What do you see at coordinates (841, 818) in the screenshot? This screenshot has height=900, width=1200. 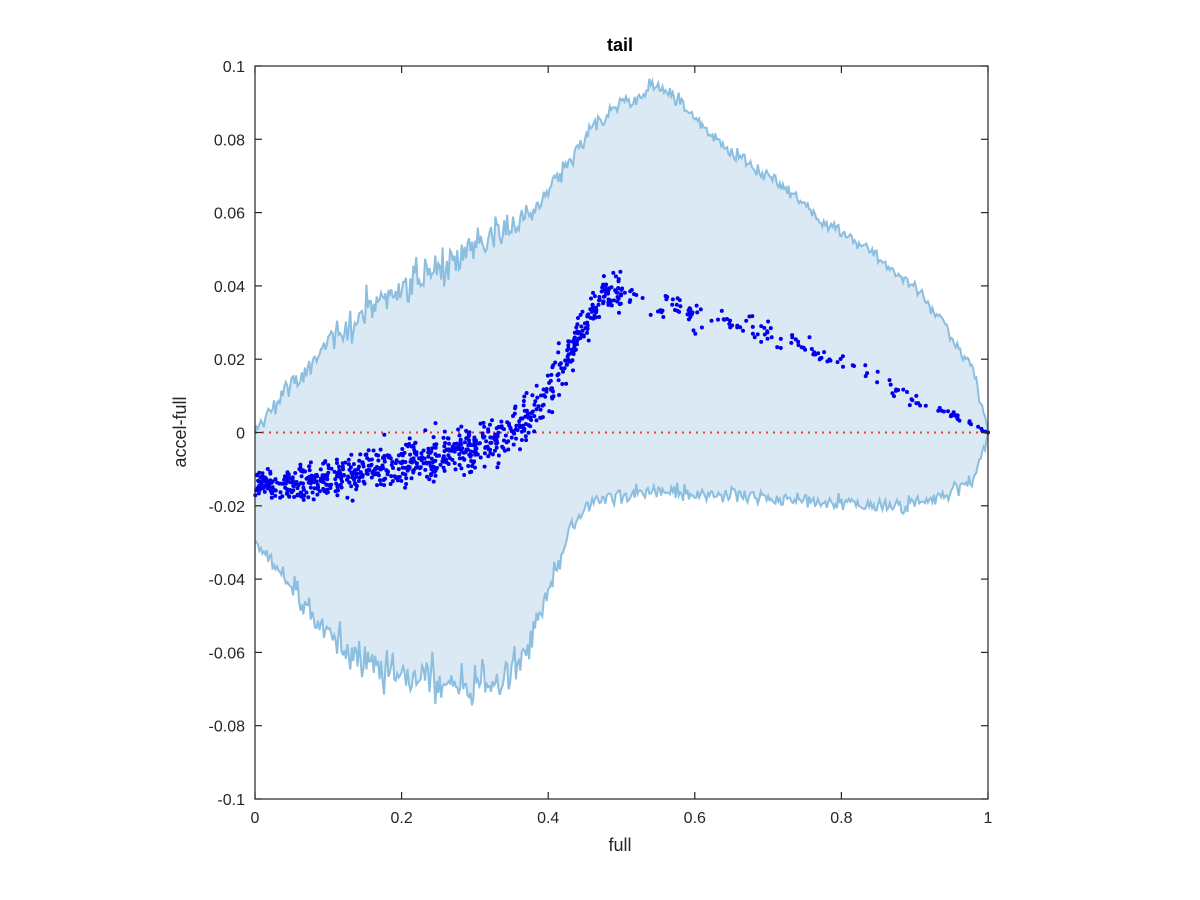 I see `x-tick-label: 0.8` at bounding box center [841, 818].